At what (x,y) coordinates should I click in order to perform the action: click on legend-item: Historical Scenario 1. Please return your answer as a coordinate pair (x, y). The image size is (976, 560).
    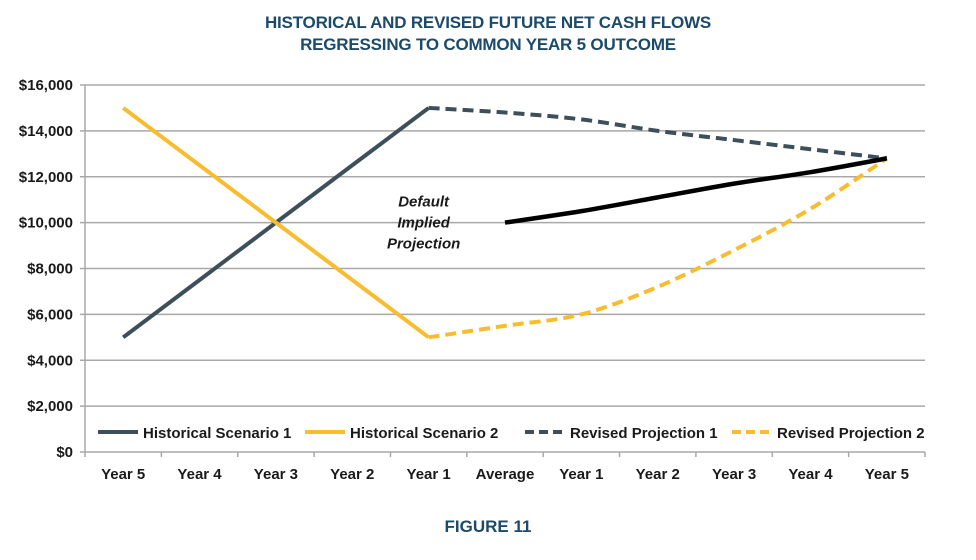
    Looking at the image, I should click on (194, 433).